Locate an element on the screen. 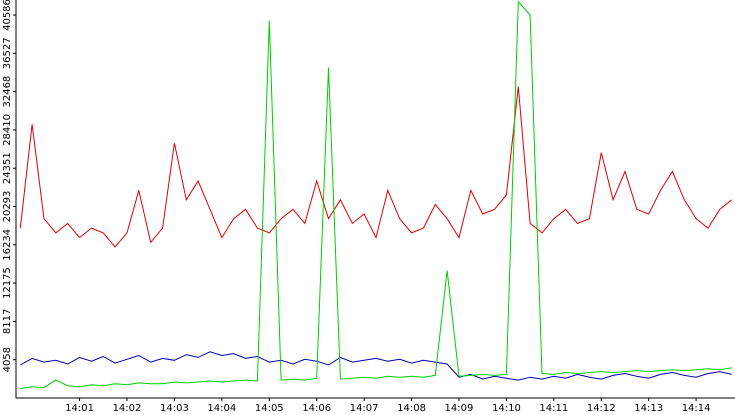  x-tick-label: 14:06 is located at coordinates (316, 408).